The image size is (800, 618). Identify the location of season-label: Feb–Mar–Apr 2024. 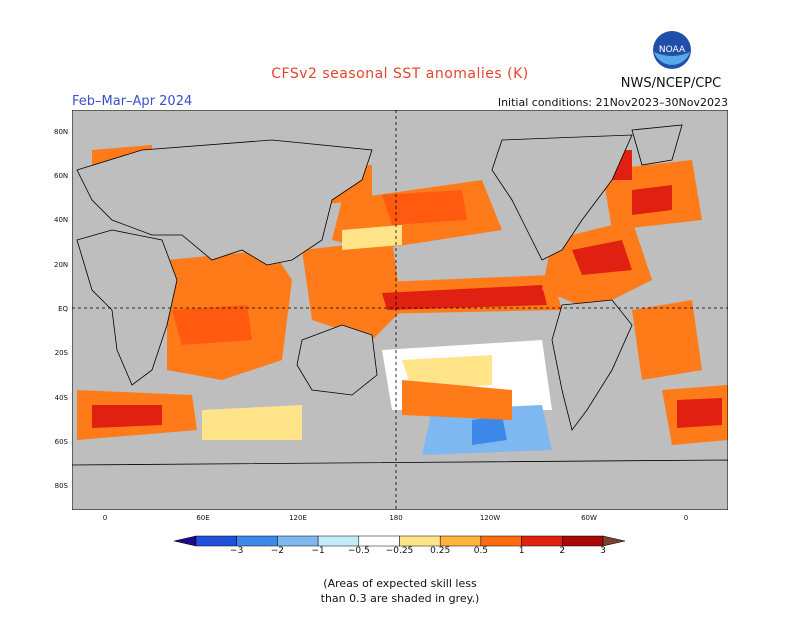
(132, 101).